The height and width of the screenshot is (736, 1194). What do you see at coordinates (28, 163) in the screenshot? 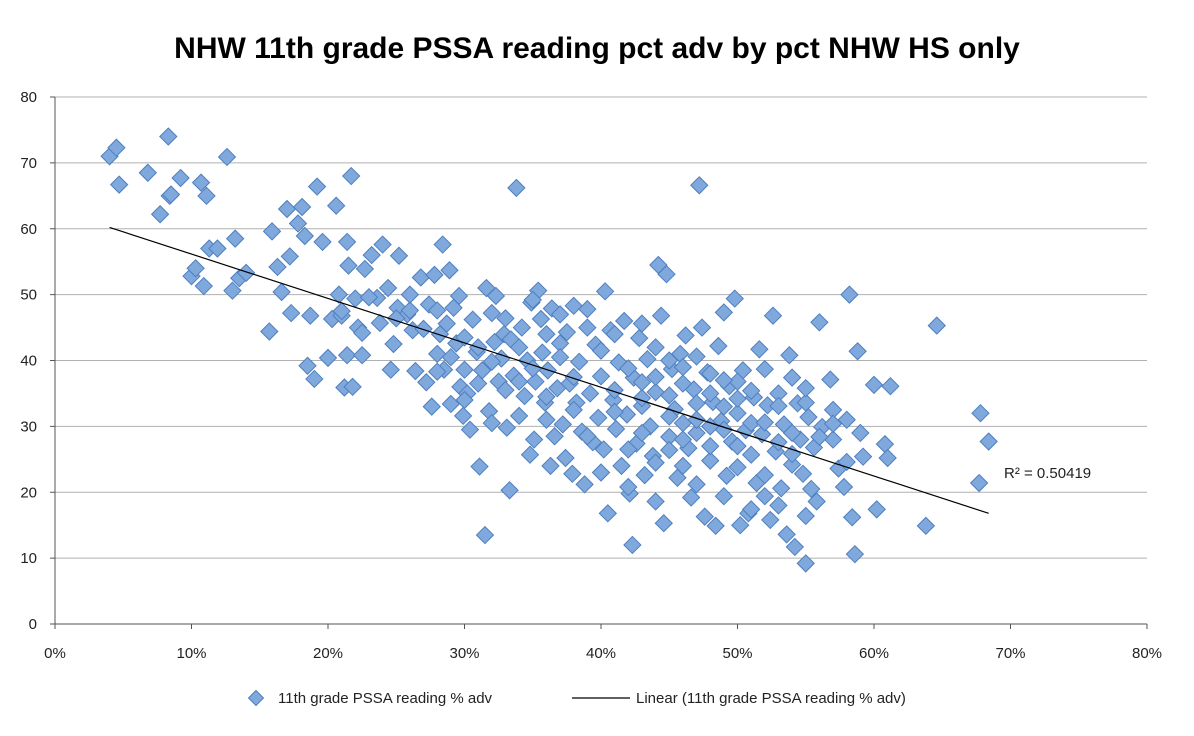
I see `y-tick-label: 70` at bounding box center [28, 163].